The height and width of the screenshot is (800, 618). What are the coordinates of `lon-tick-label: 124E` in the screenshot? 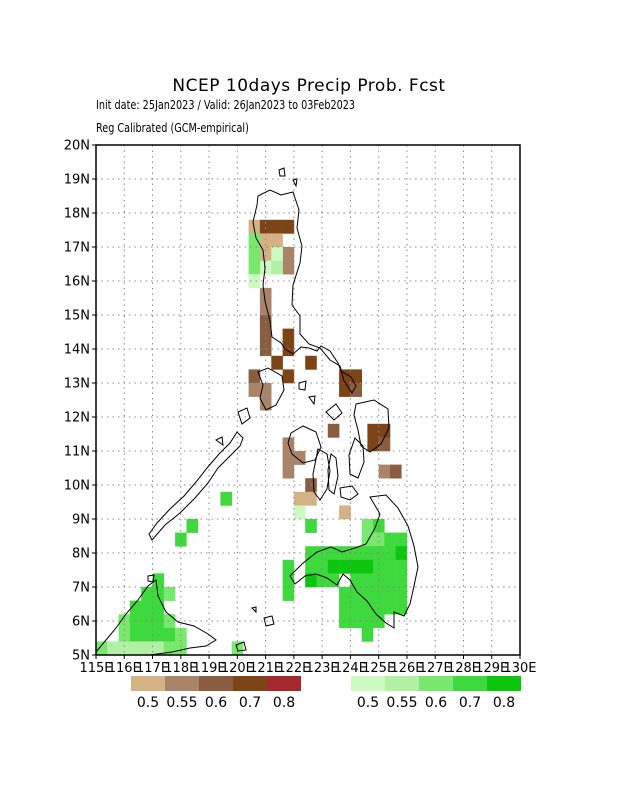 It's located at (350, 668).